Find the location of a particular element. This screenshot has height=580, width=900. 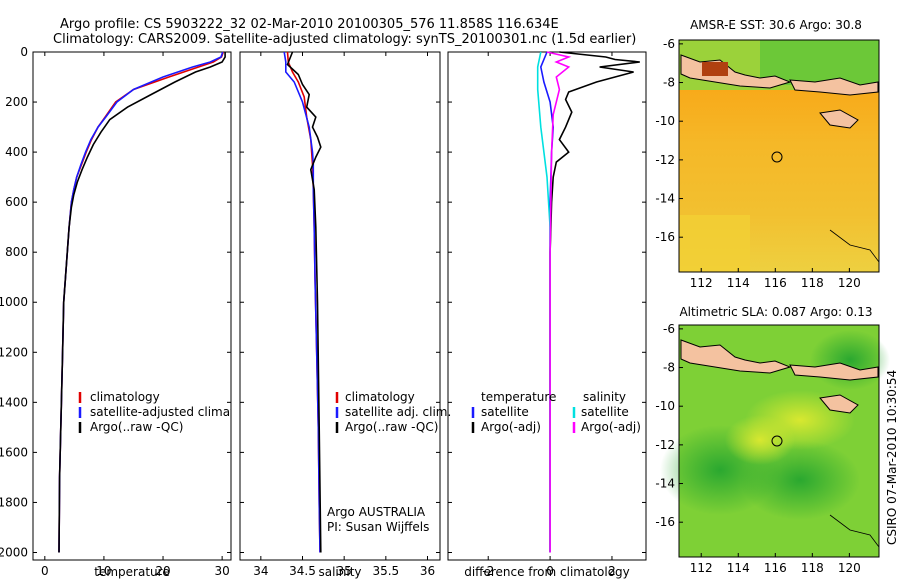

salinity-xtick-label: 34.5 is located at coordinates (302, 571).